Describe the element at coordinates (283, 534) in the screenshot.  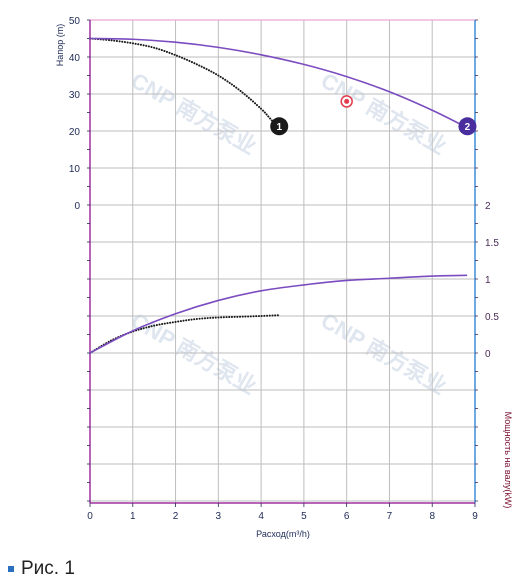
I see `x-axis-title: Расход(m³/h)` at that location.